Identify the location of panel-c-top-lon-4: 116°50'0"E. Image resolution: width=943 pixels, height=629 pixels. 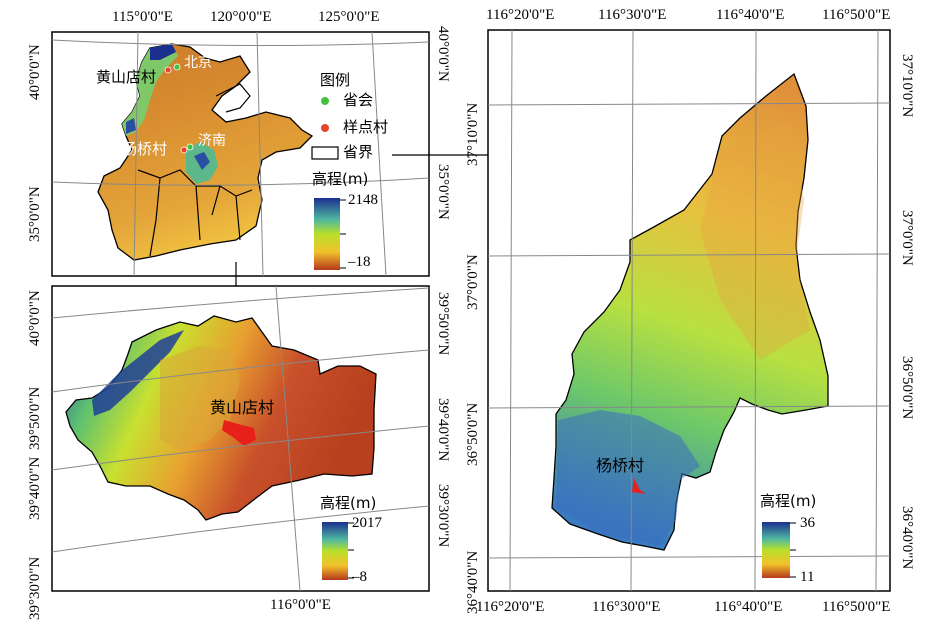
(856, 15).